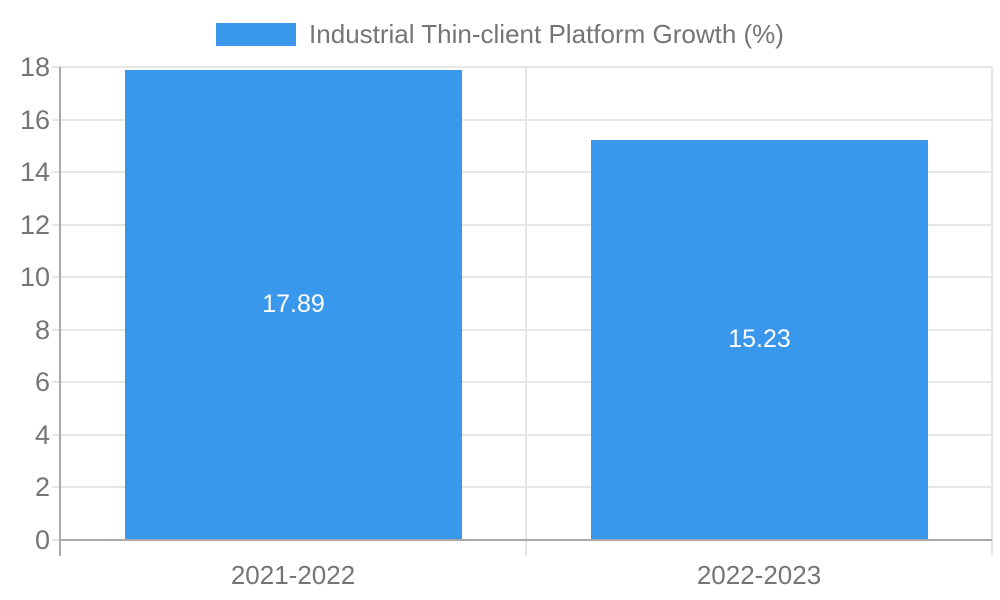 The width and height of the screenshot is (1000, 600). Describe the element at coordinates (34, 277) in the screenshot. I see `y-tick-label: 10` at that location.